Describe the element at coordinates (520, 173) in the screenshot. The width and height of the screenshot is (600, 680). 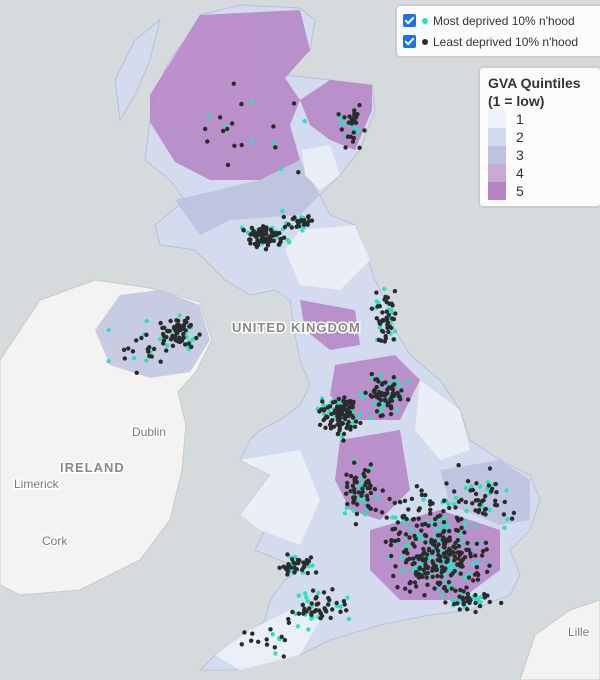
I see `legend-label: 4` at that location.